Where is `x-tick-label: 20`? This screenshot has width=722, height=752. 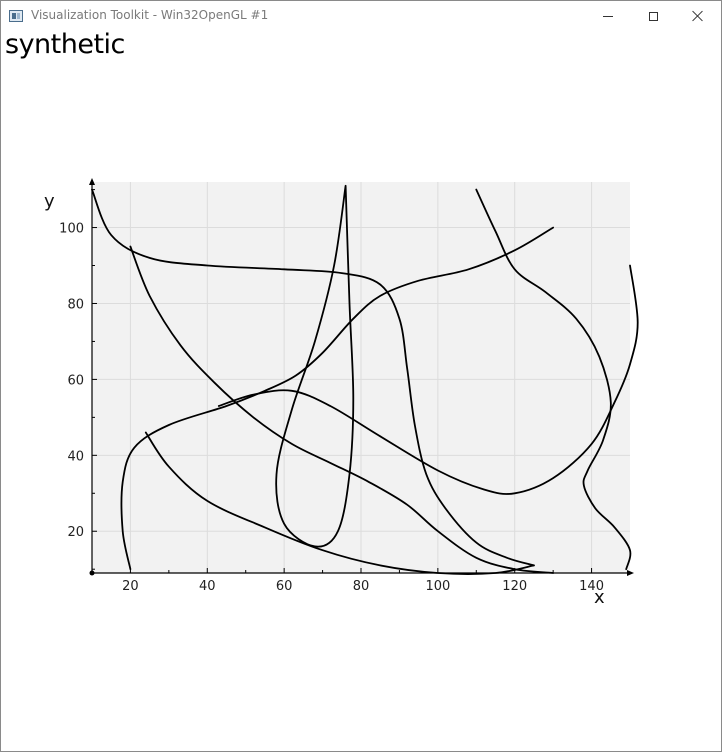
x-tick-label: 20 is located at coordinates (130, 586).